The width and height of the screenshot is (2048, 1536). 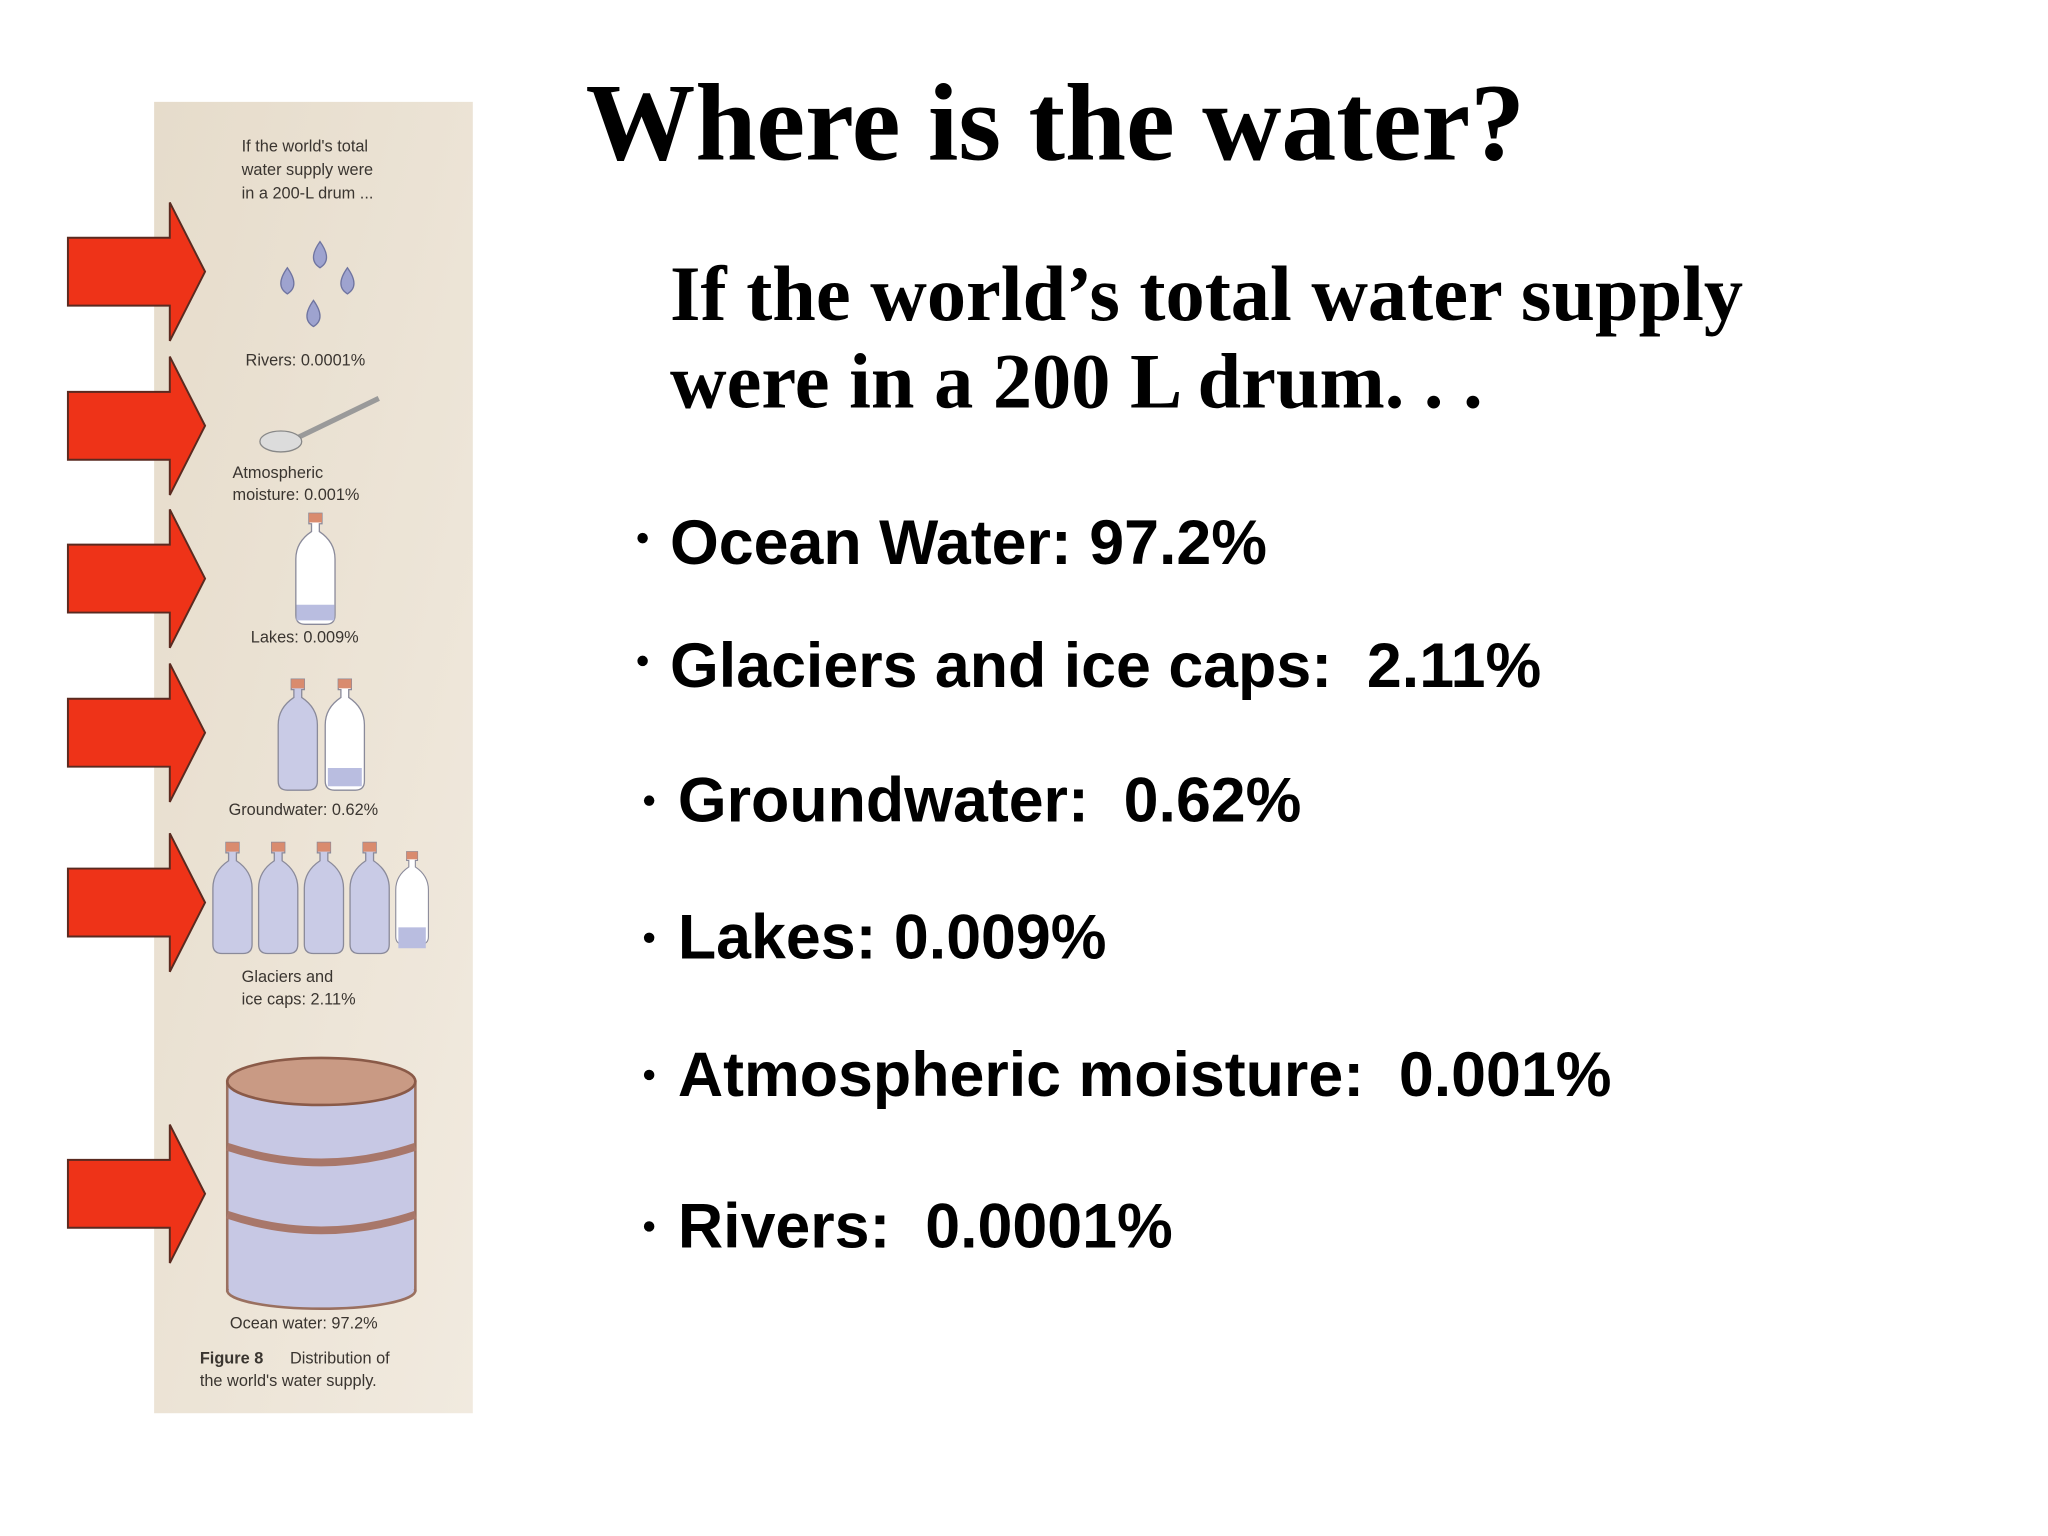 I want to click on figure-label: Ocean water: 97.2%, so click(x=304, y=1323).